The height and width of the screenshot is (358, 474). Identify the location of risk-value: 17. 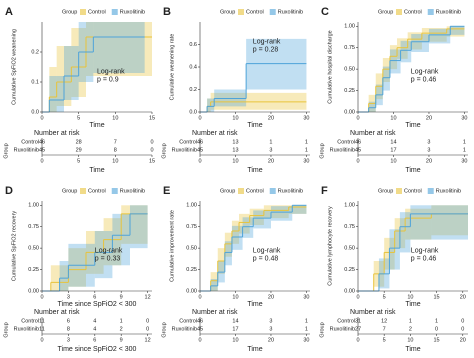
(235, 329).